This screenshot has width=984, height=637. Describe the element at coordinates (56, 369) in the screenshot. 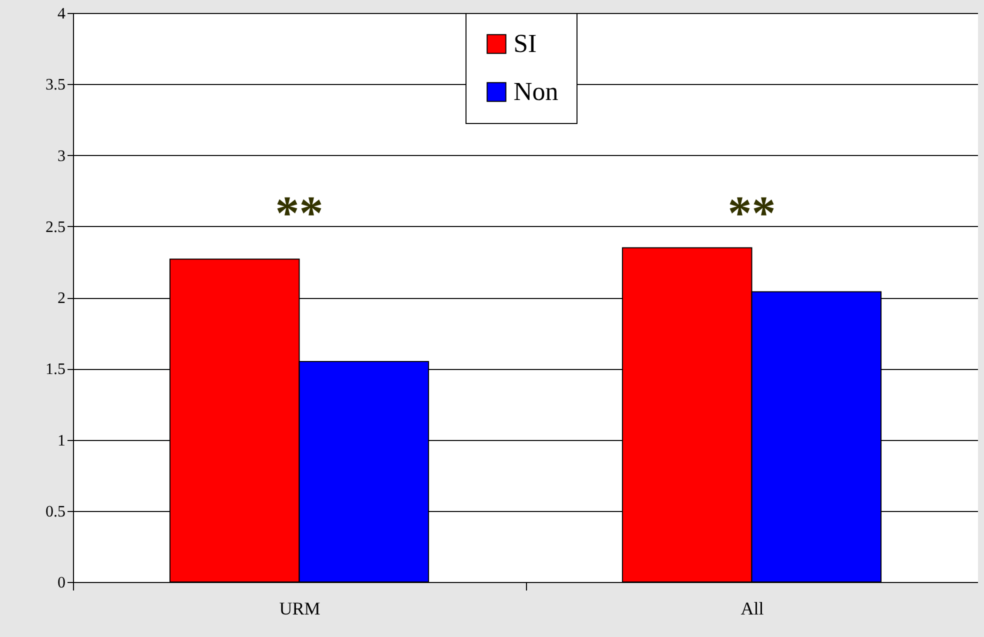

I see `y-tick-label: 1.5` at that location.